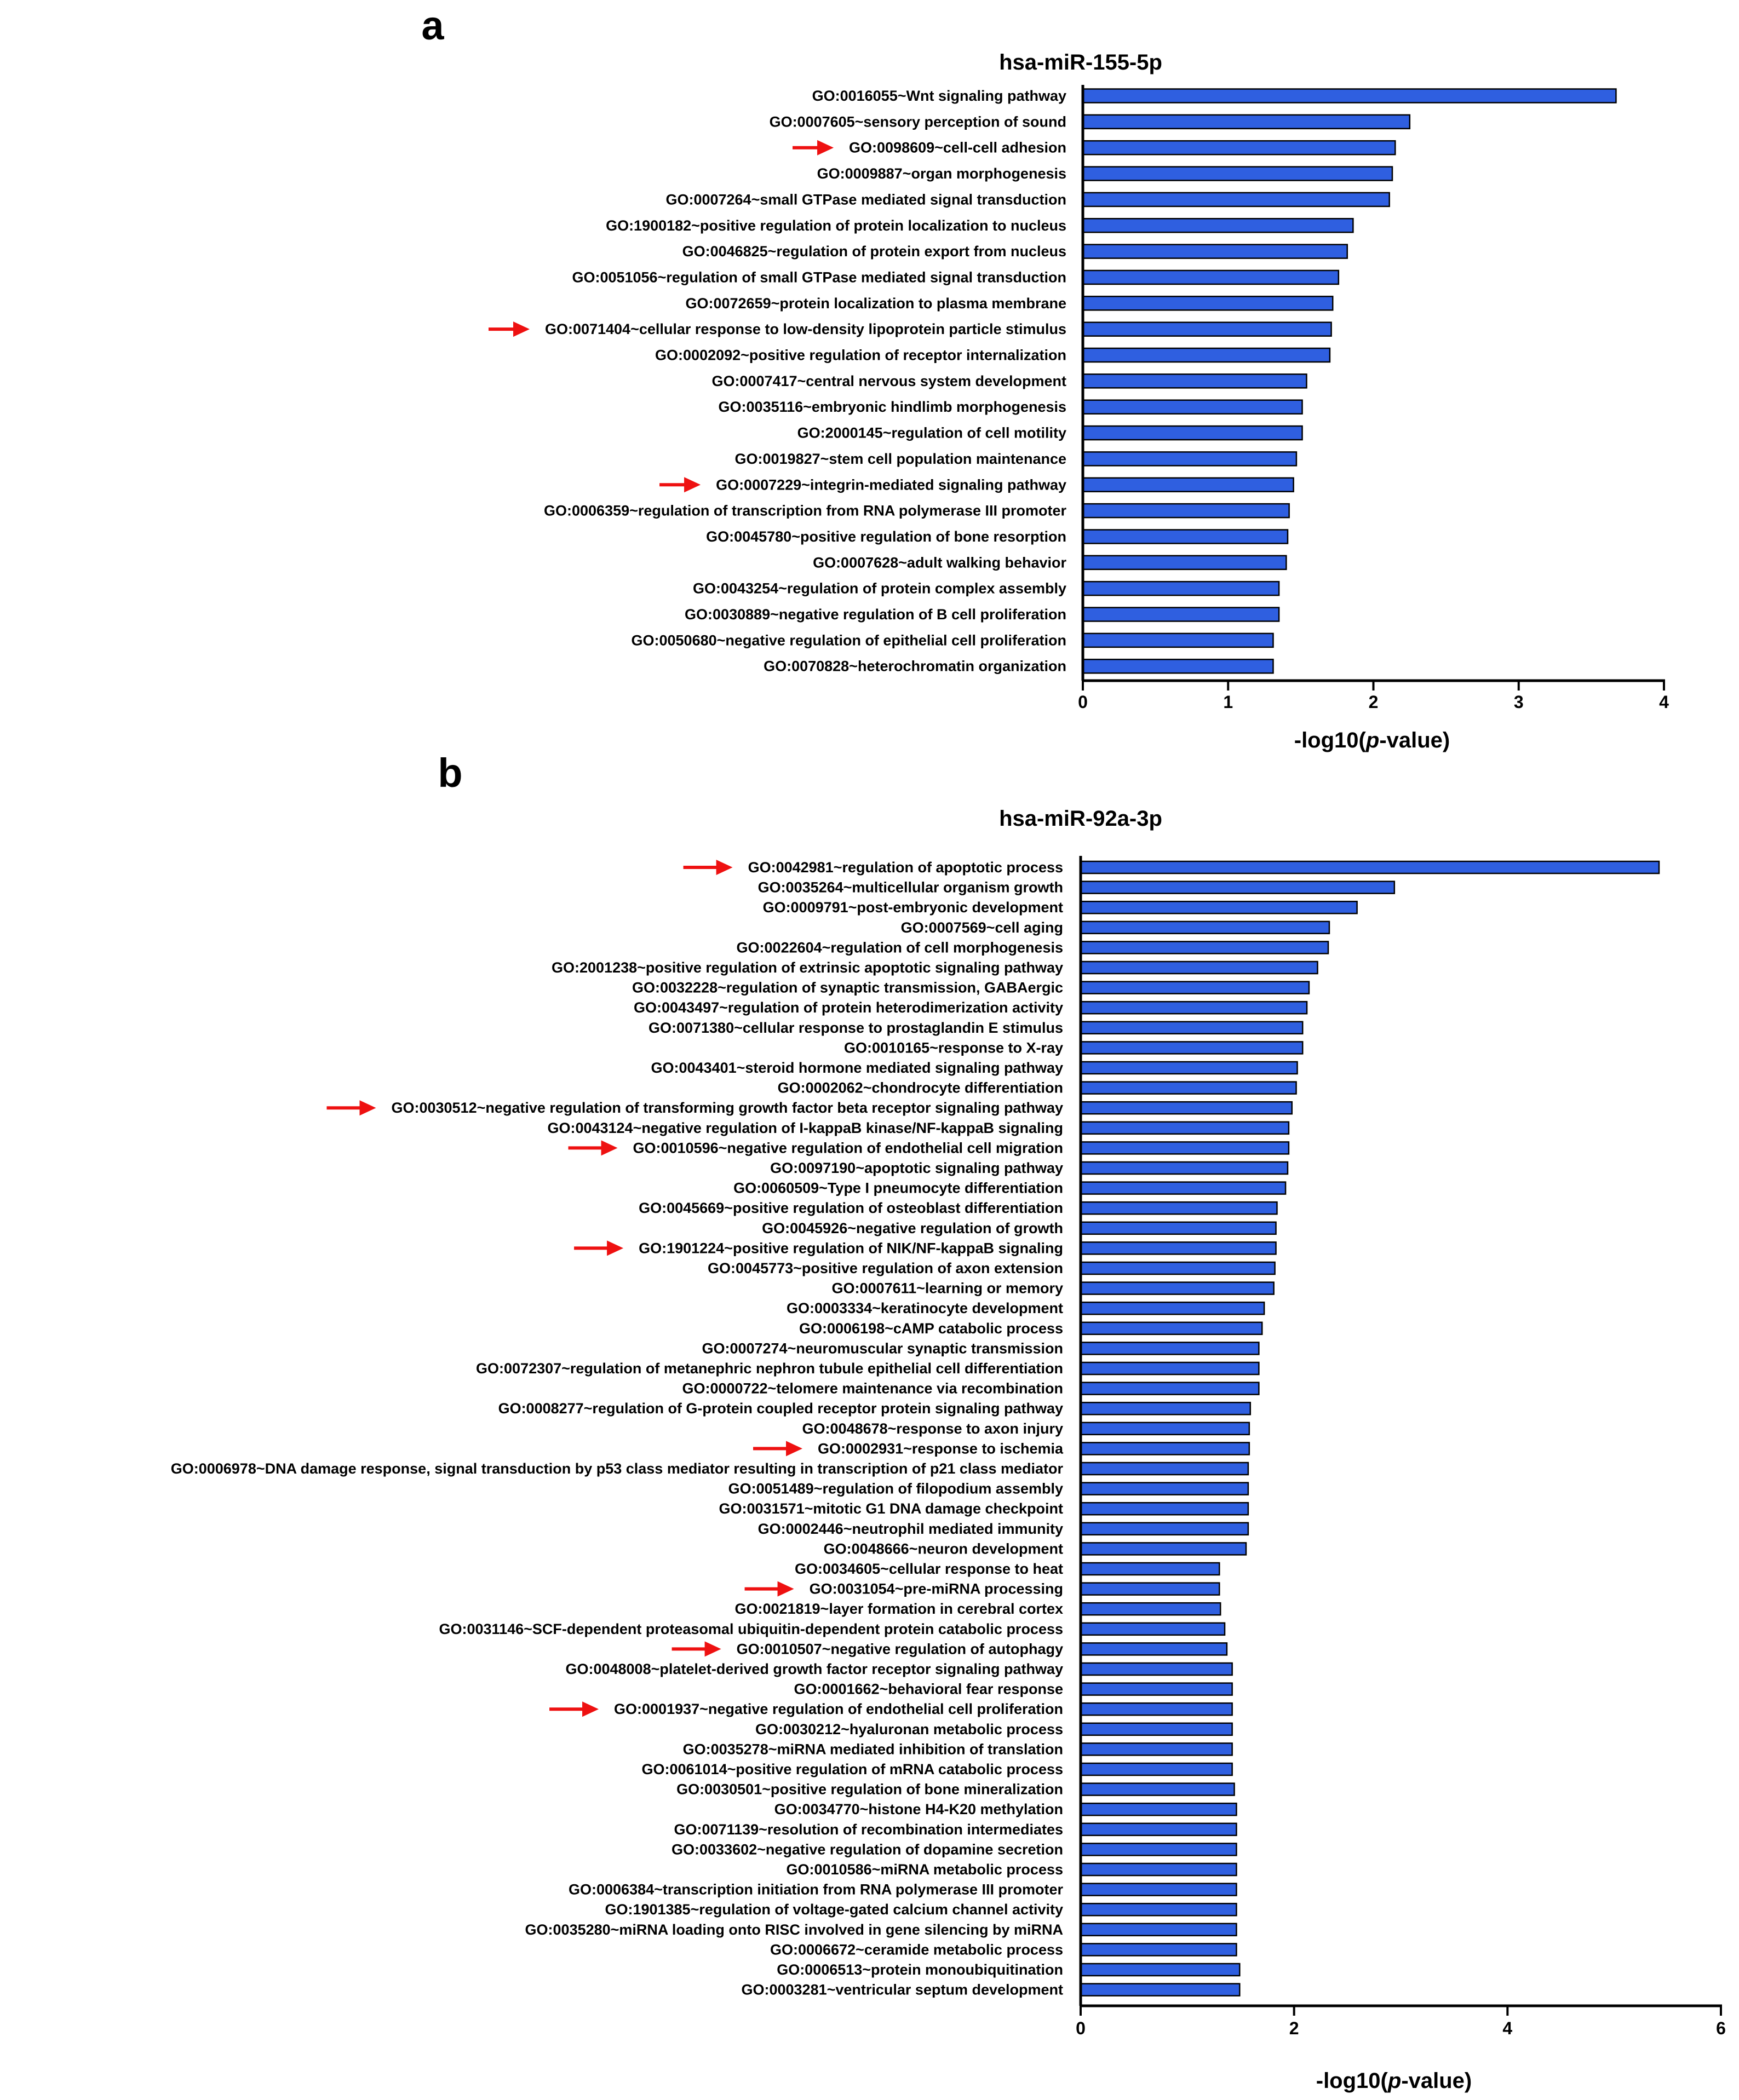 The width and height of the screenshot is (1739, 2100). Describe the element at coordinates (941, 1448) in the screenshot. I see `category-label: GO:0002931~response to ischemia` at that location.